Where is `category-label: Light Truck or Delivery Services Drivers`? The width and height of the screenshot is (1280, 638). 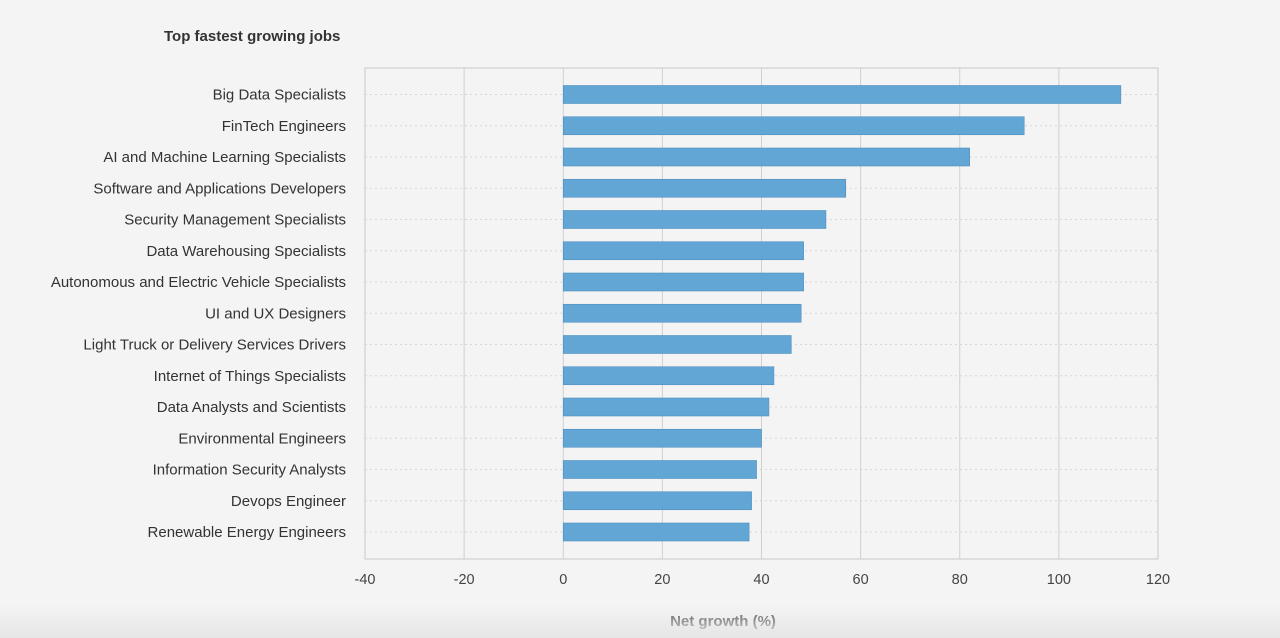 category-label: Light Truck or Delivery Services Drivers is located at coordinates (214, 345).